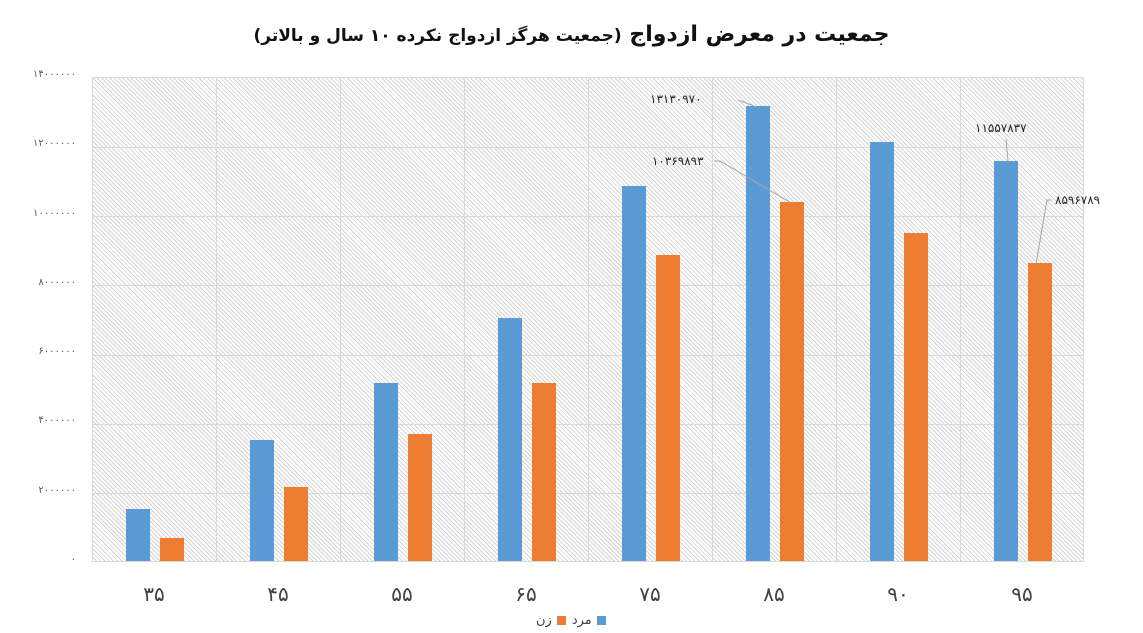  Describe the element at coordinates (759, 34) in the screenshot. I see `chart-title-main: جمعیت در معرض ازدواج` at that location.